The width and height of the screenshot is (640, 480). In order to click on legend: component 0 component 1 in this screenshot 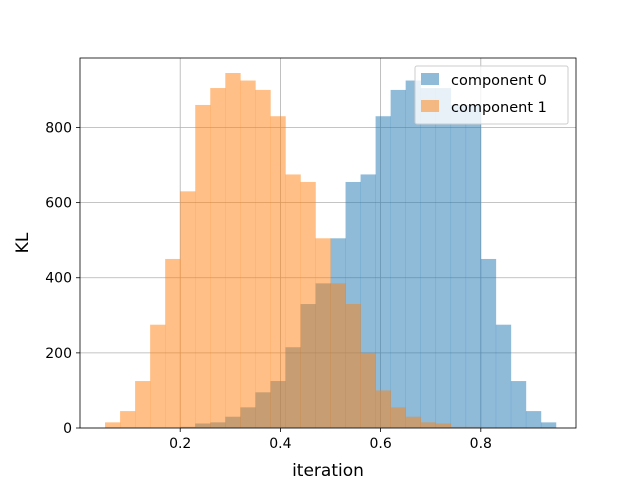, I will do `click(491, 95)`.